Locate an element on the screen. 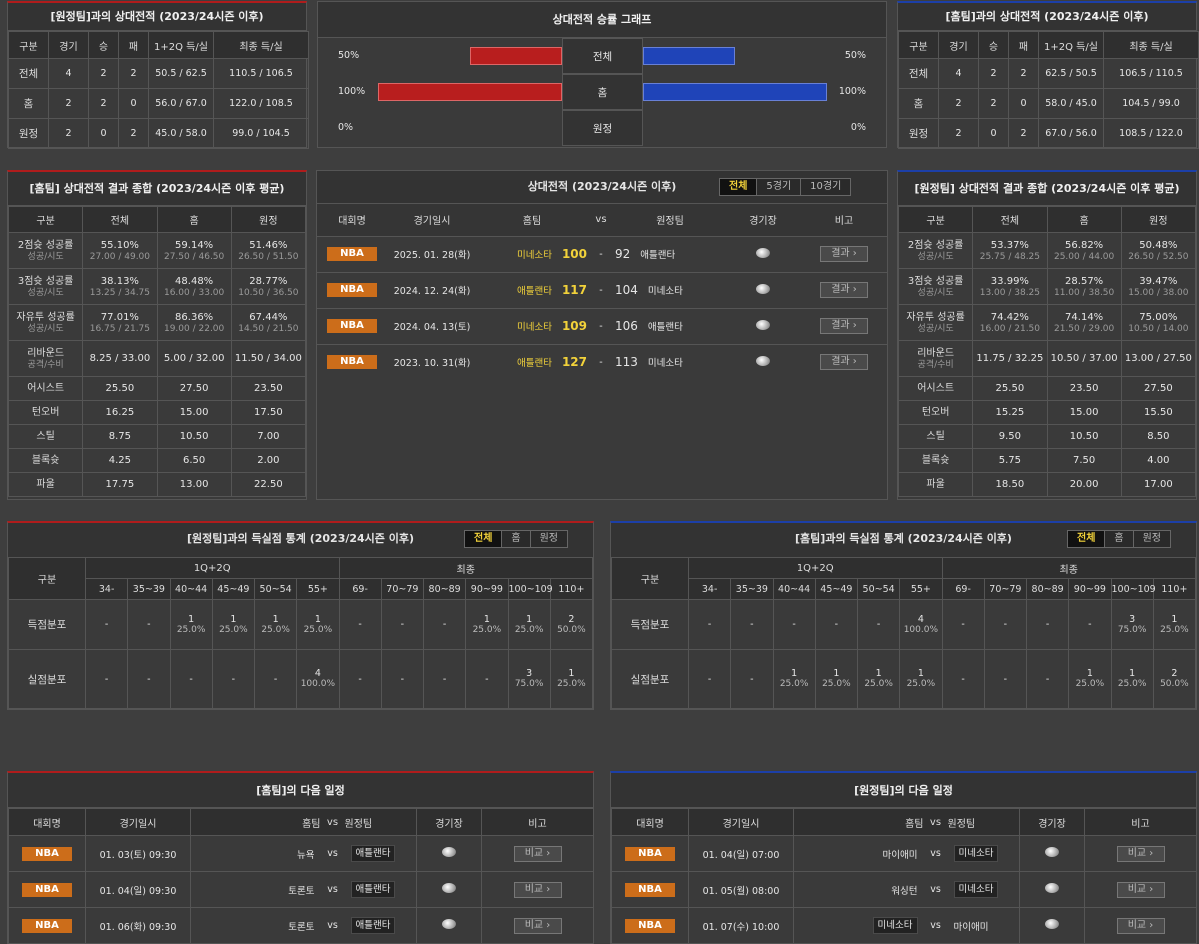 The width and height of the screenshot is (1199, 944). cell: 108.5 / 122.0 is located at coordinates (1151, 133).